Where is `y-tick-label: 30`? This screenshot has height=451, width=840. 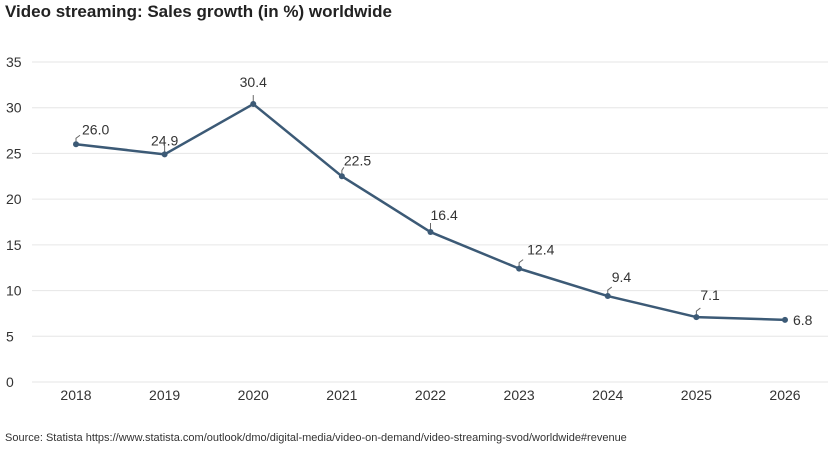
y-tick-label: 30 is located at coordinates (14, 108).